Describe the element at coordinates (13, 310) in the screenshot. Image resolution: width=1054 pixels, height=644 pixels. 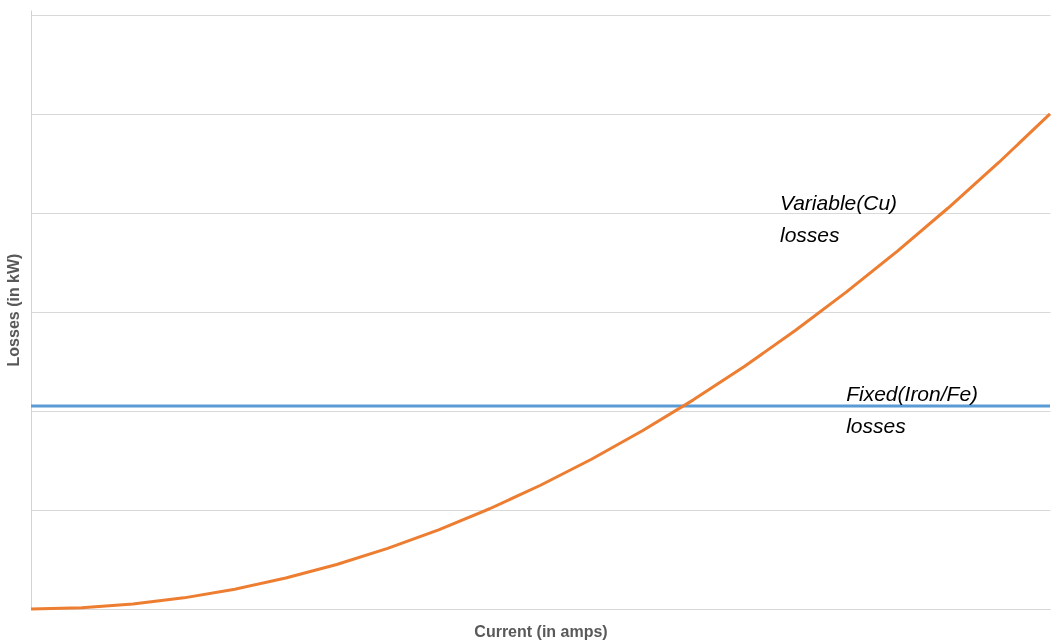
I see `y-axis-title: Losses (in kW)` at that location.